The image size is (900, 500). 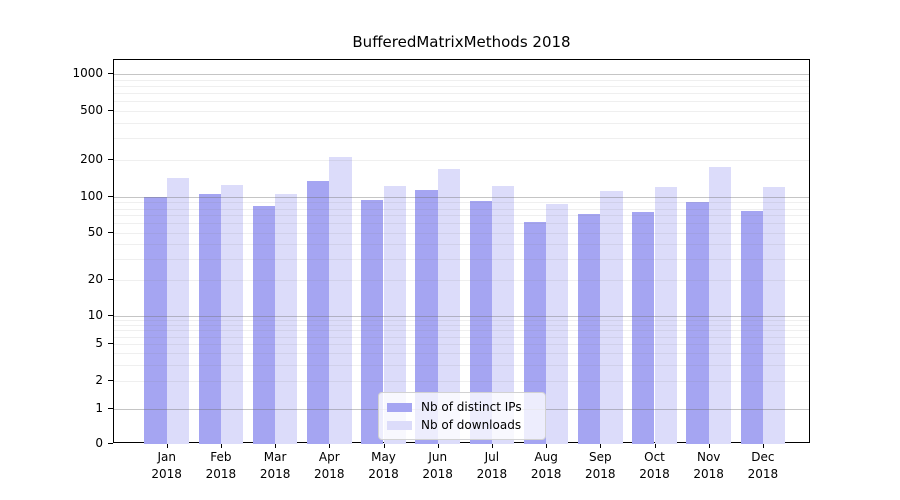 What do you see at coordinates (438, 457) in the screenshot?
I see `x-tick-label-line: Jun` at bounding box center [438, 457].